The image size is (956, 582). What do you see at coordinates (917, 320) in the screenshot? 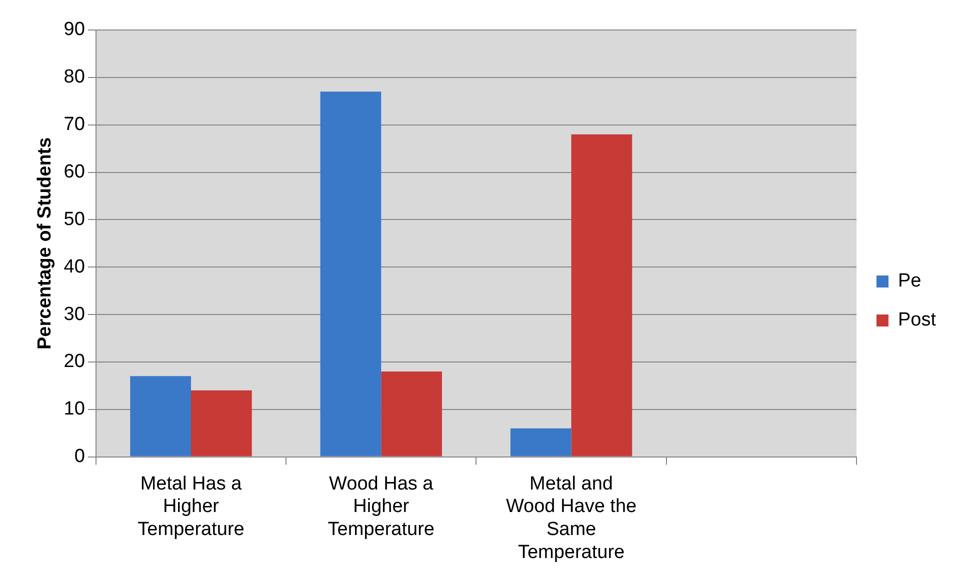
I see `legend-label: Post` at bounding box center [917, 320].